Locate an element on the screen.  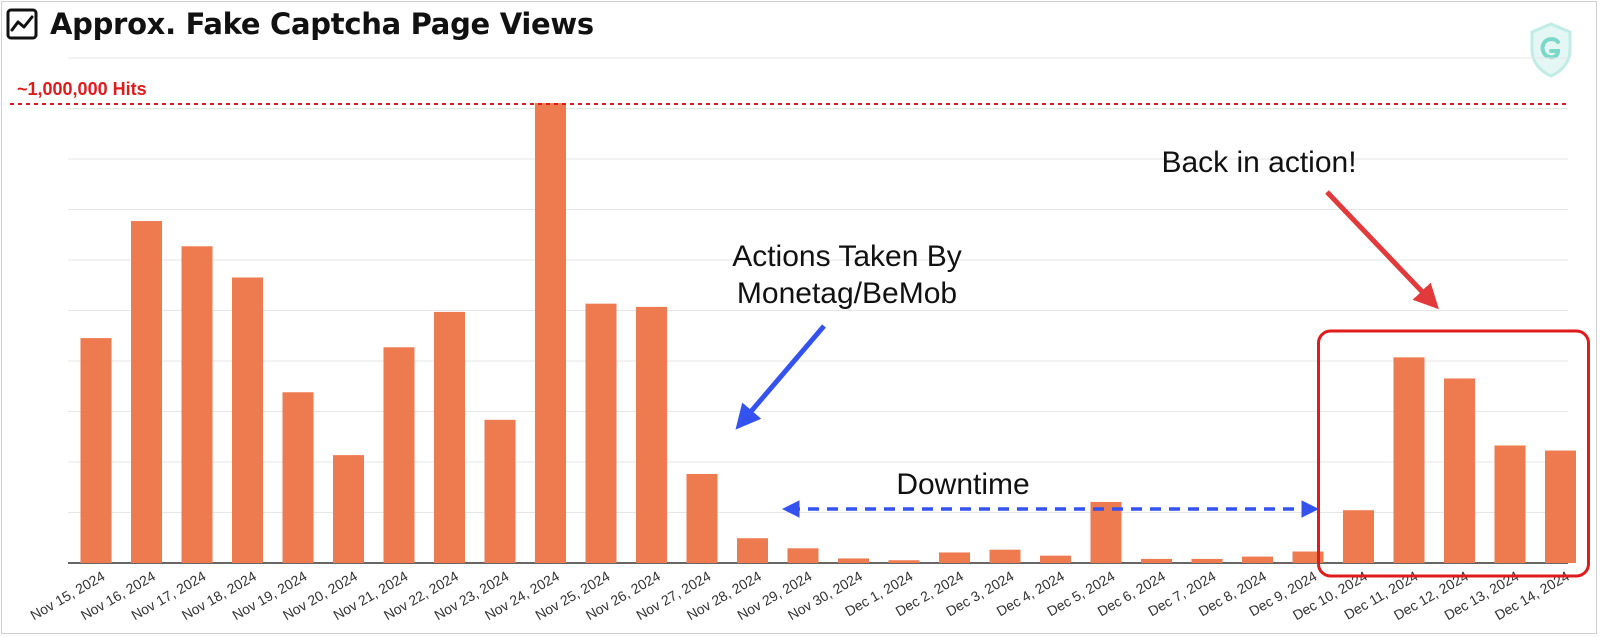
downtime-label: Downtime is located at coordinates (962, 484).